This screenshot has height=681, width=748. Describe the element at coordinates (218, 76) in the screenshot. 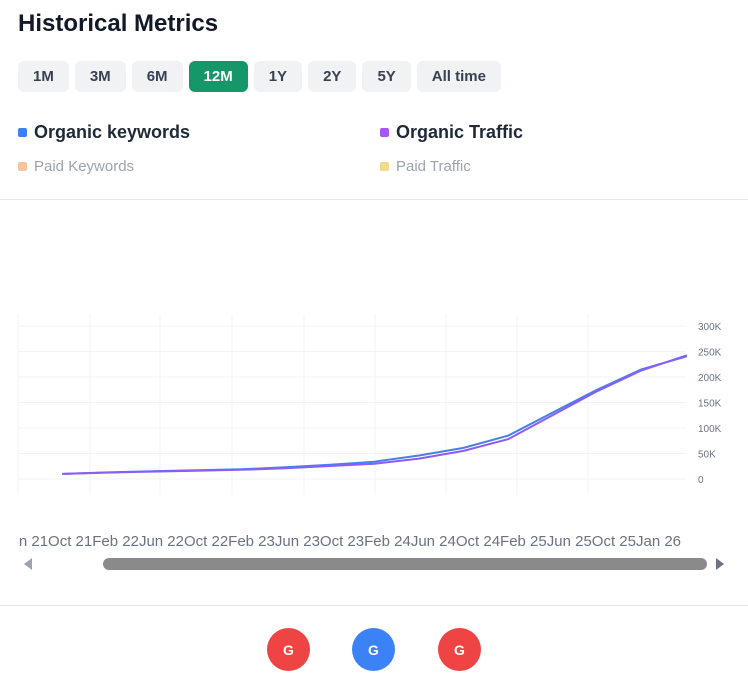

I see `range-button-12m: 12M` at that location.